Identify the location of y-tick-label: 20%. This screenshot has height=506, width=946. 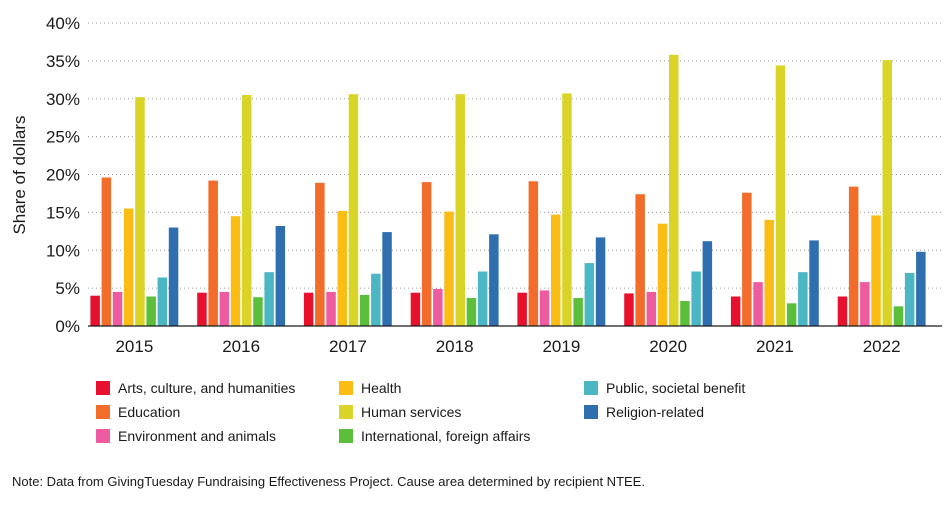
(63, 175).